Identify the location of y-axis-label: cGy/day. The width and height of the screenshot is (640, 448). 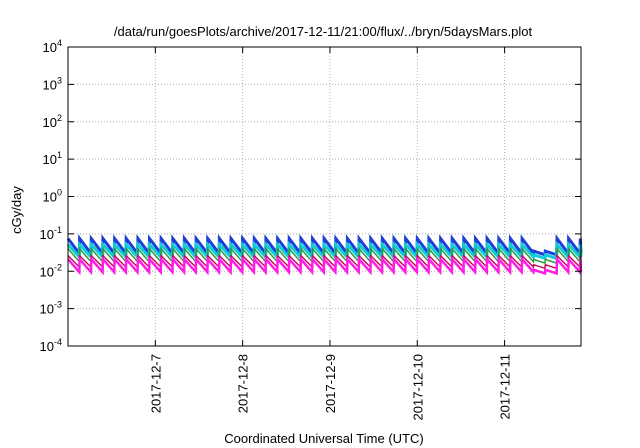
(16, 210).